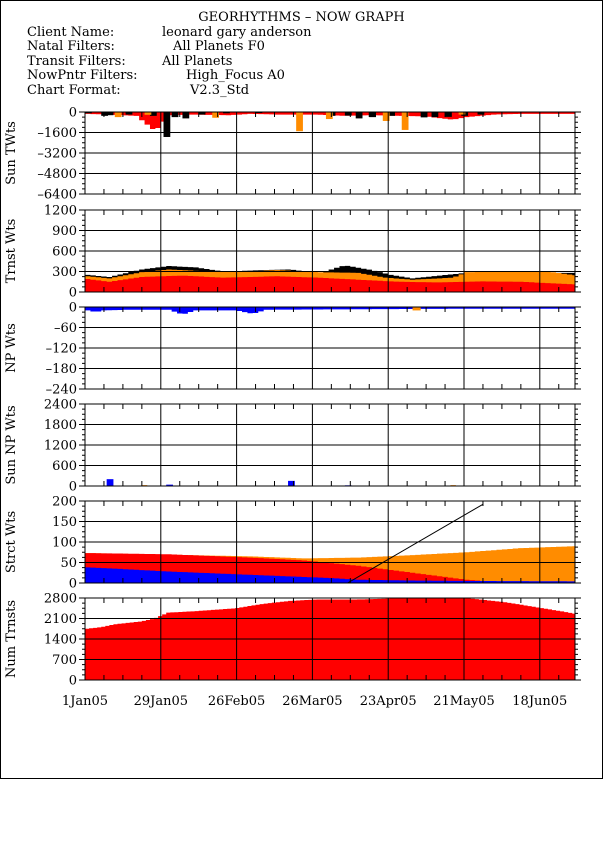 Image resolution: width=603 pixels, height=853 pixels. What do you see at coordinates (11, 444) in the screenshot?
I see `panel-ylabel: Sun NP Wts` at bounding box center [11, 444].